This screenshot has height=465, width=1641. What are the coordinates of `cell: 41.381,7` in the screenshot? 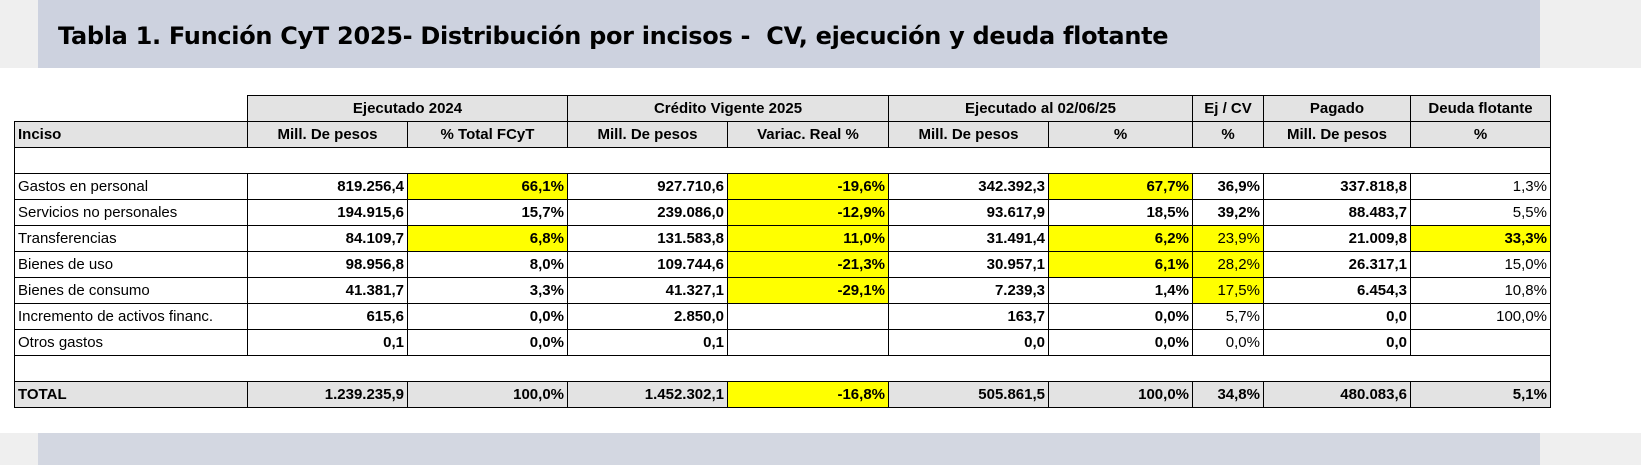 It's located at (327, 290).